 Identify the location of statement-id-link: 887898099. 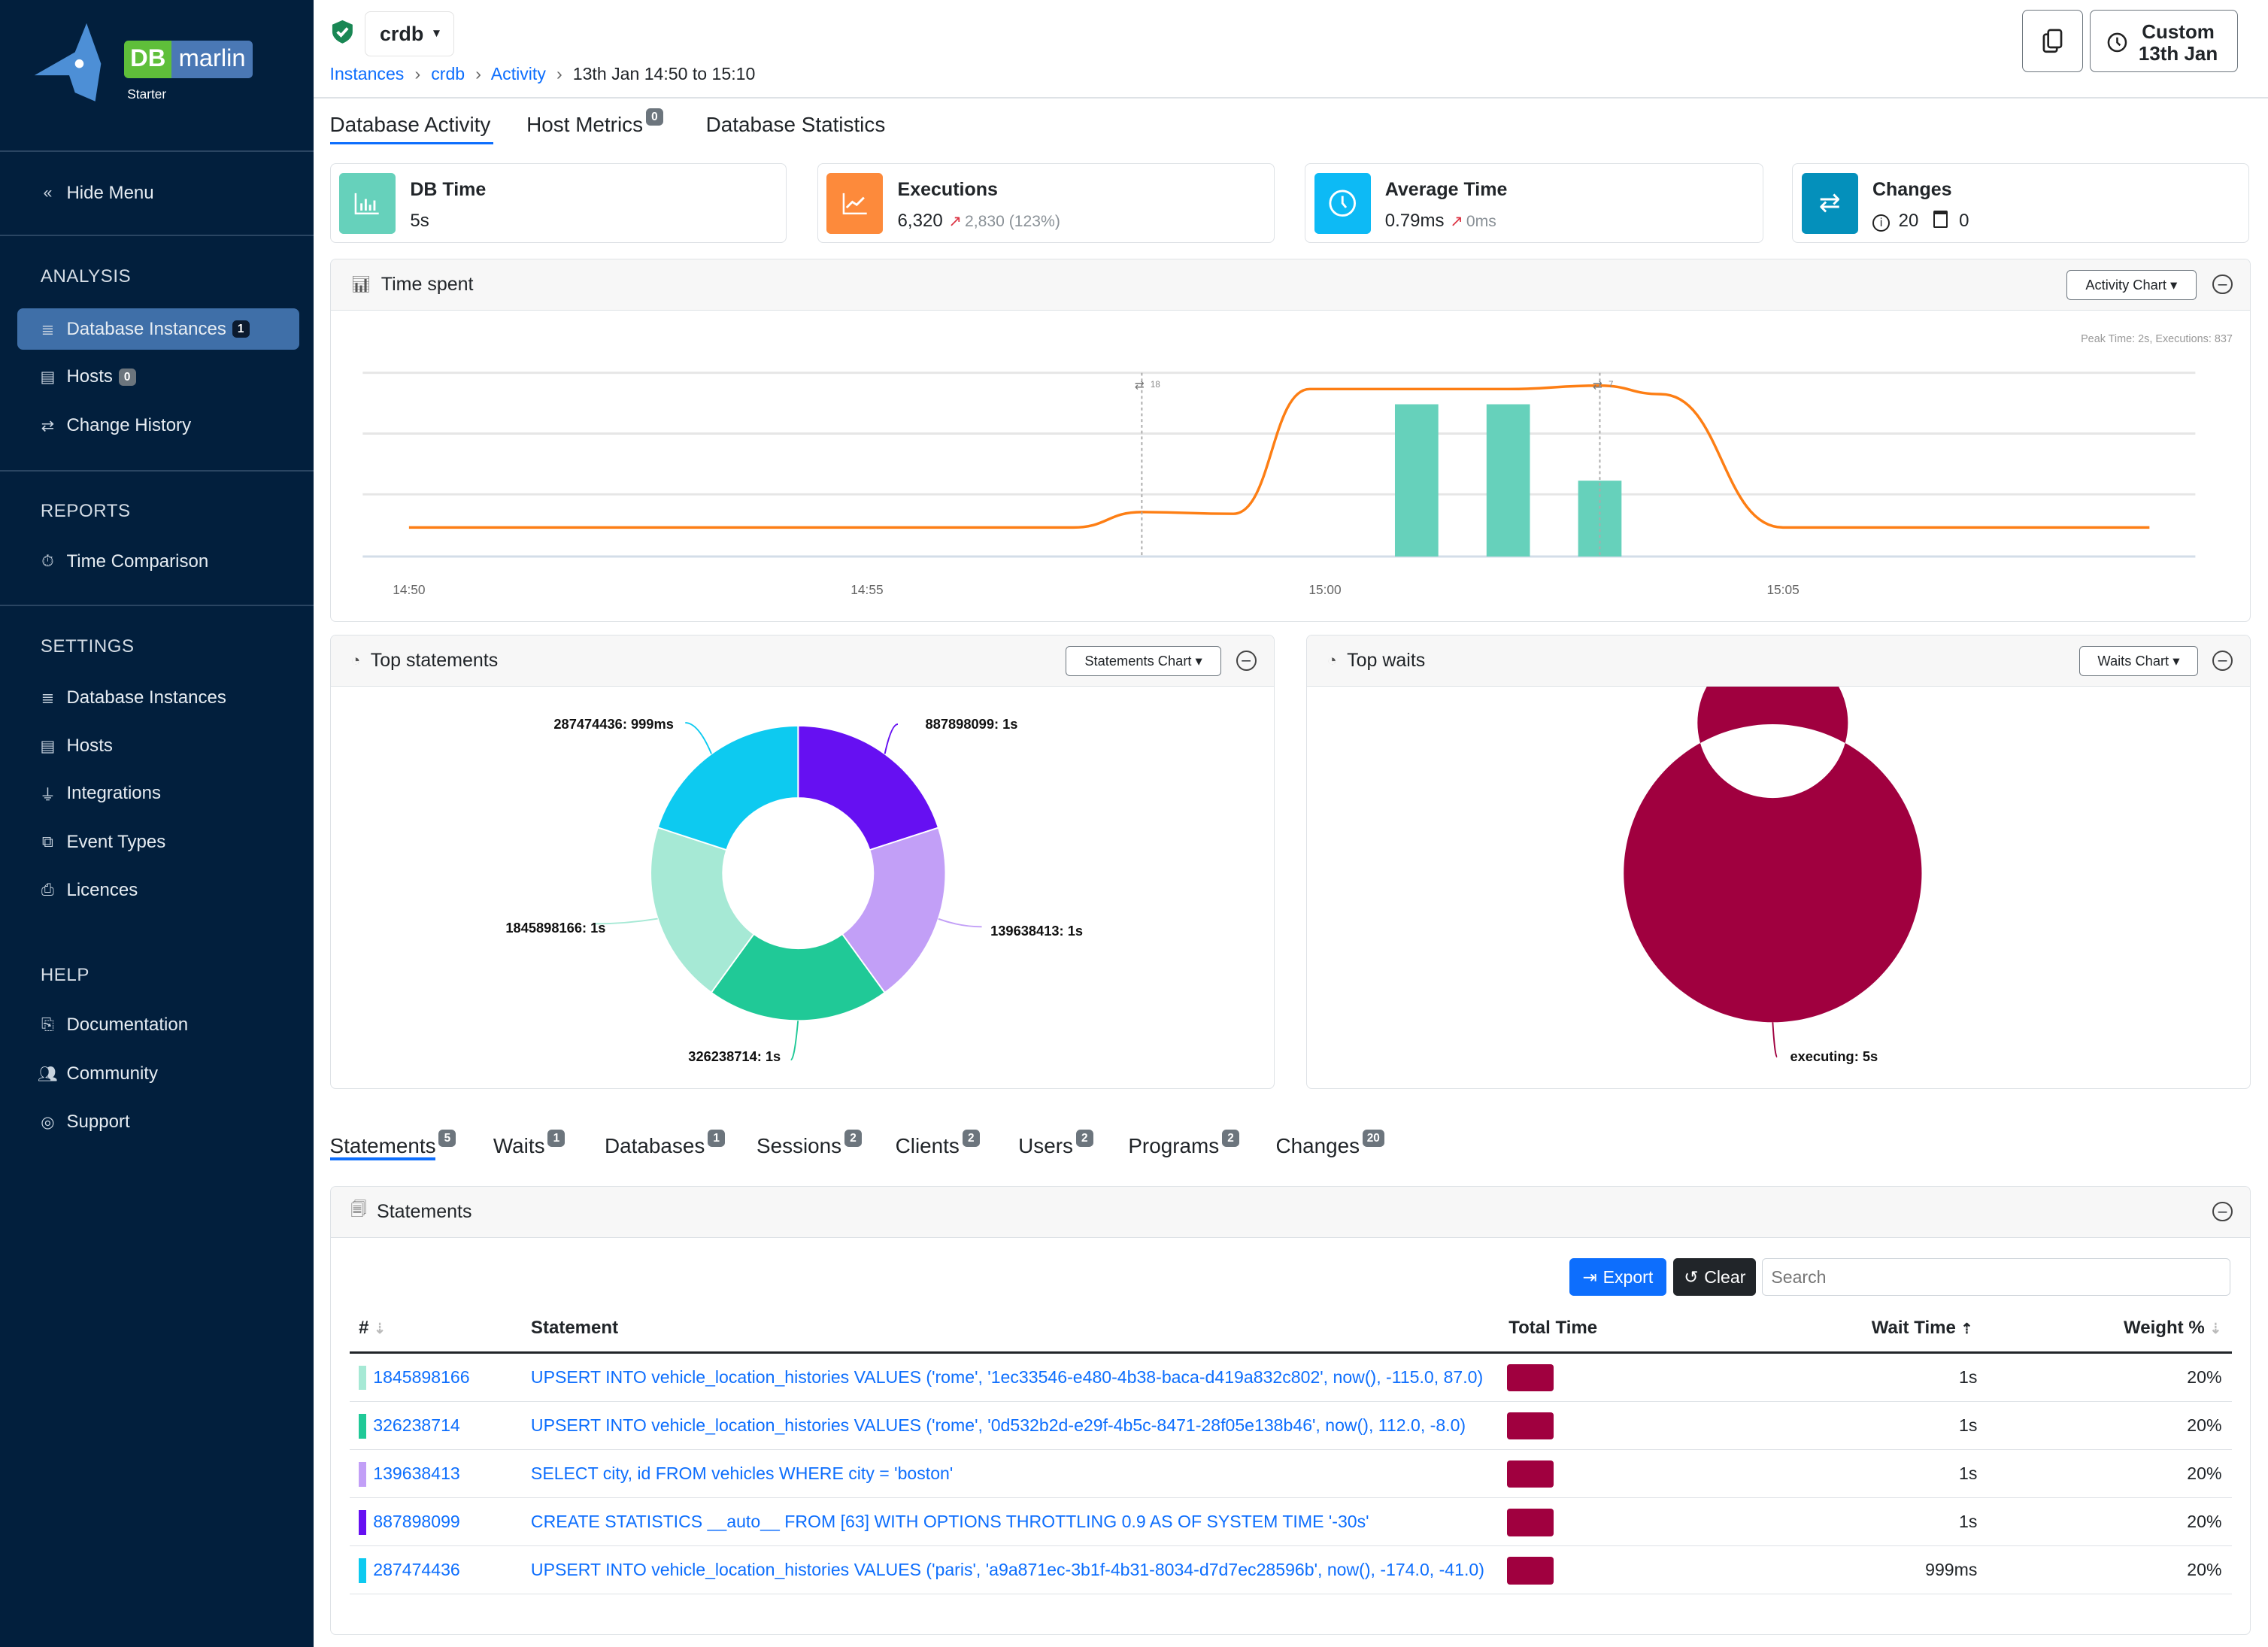
(416, 1521).